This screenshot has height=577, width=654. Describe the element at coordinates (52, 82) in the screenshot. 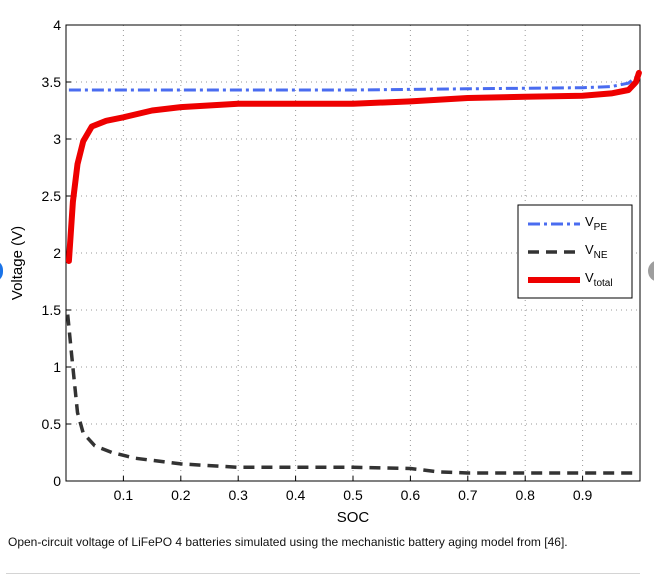

I see `y-tick-label: 3.5` at that location.